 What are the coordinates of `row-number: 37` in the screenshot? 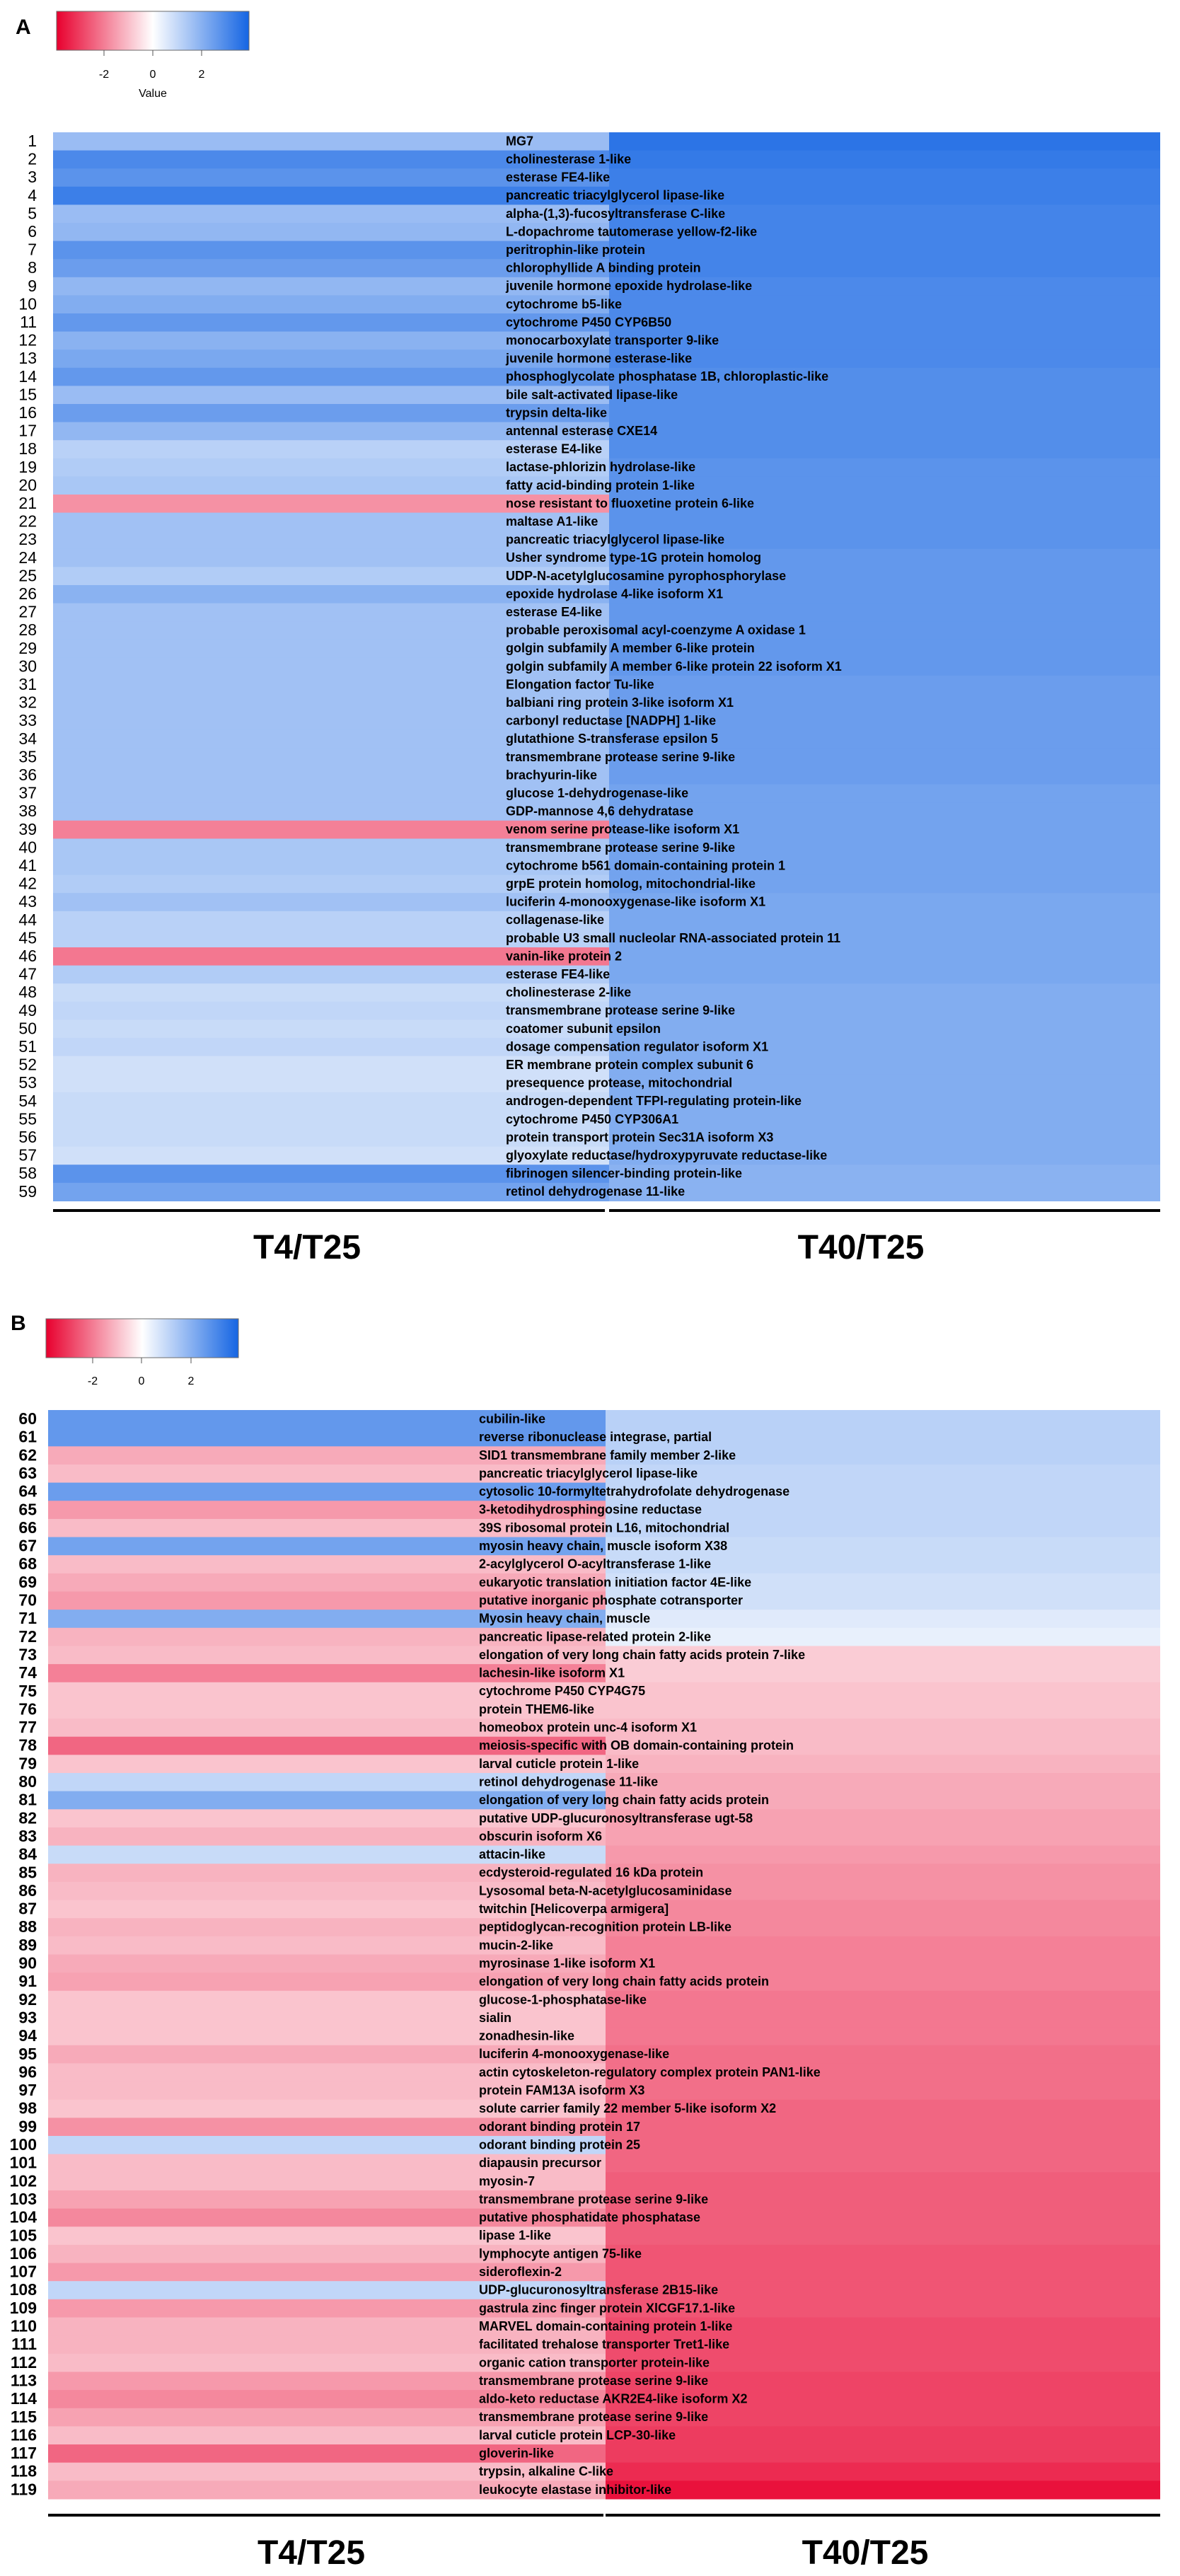 It's located at (27, 793).